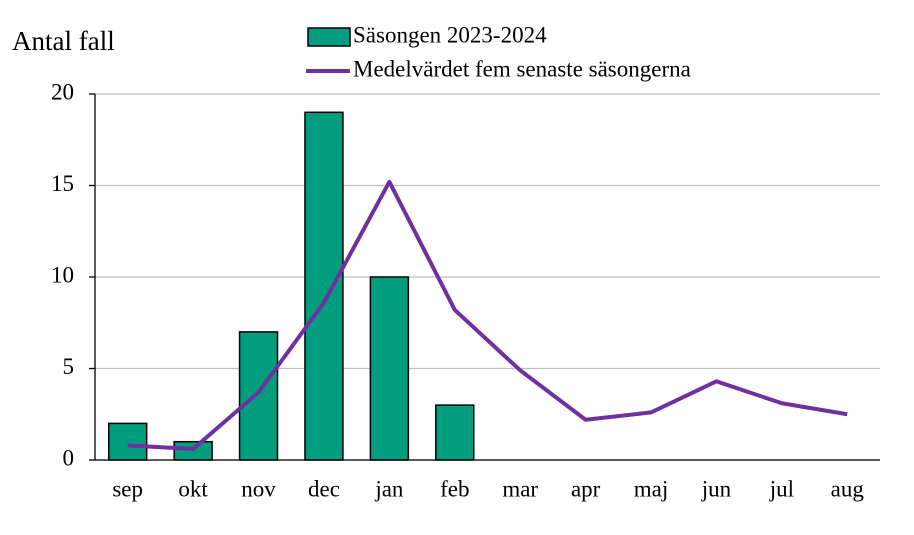  Describe the element at coordinates (450, 34) in the screenshot. I see `legend-label: Säsongen 2023-2024` at that location.